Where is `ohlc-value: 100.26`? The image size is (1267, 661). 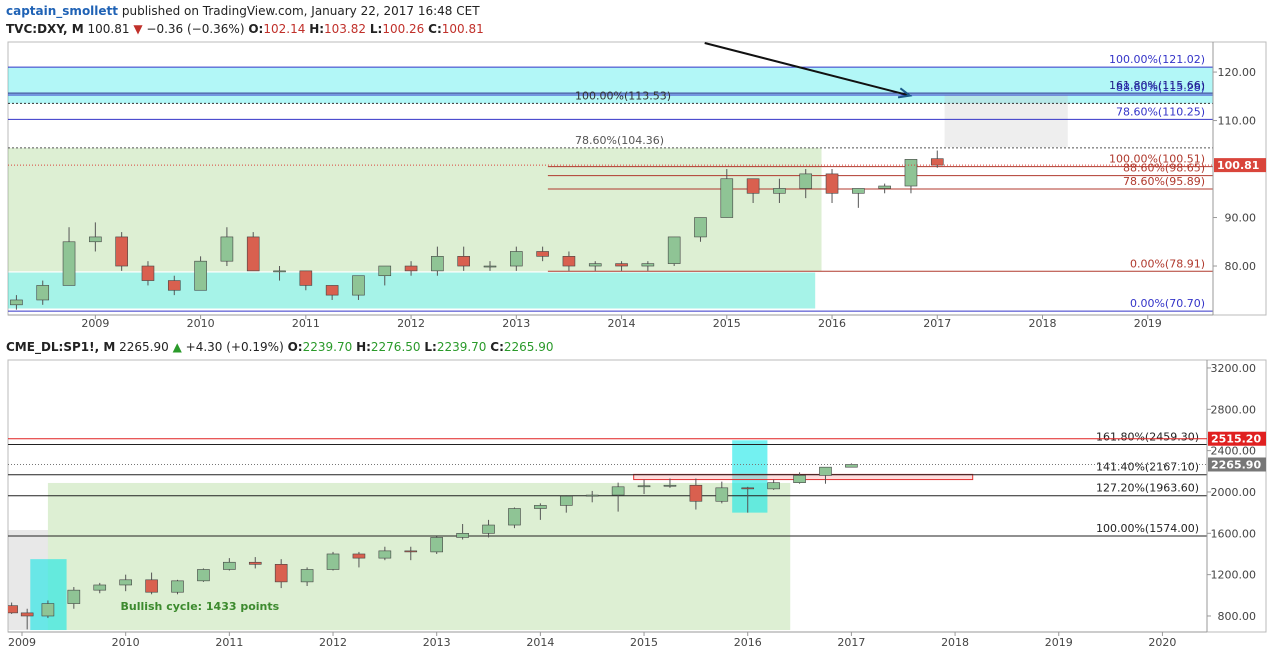 ohlc-value: 100.26 is located at coordinates (403, 29).